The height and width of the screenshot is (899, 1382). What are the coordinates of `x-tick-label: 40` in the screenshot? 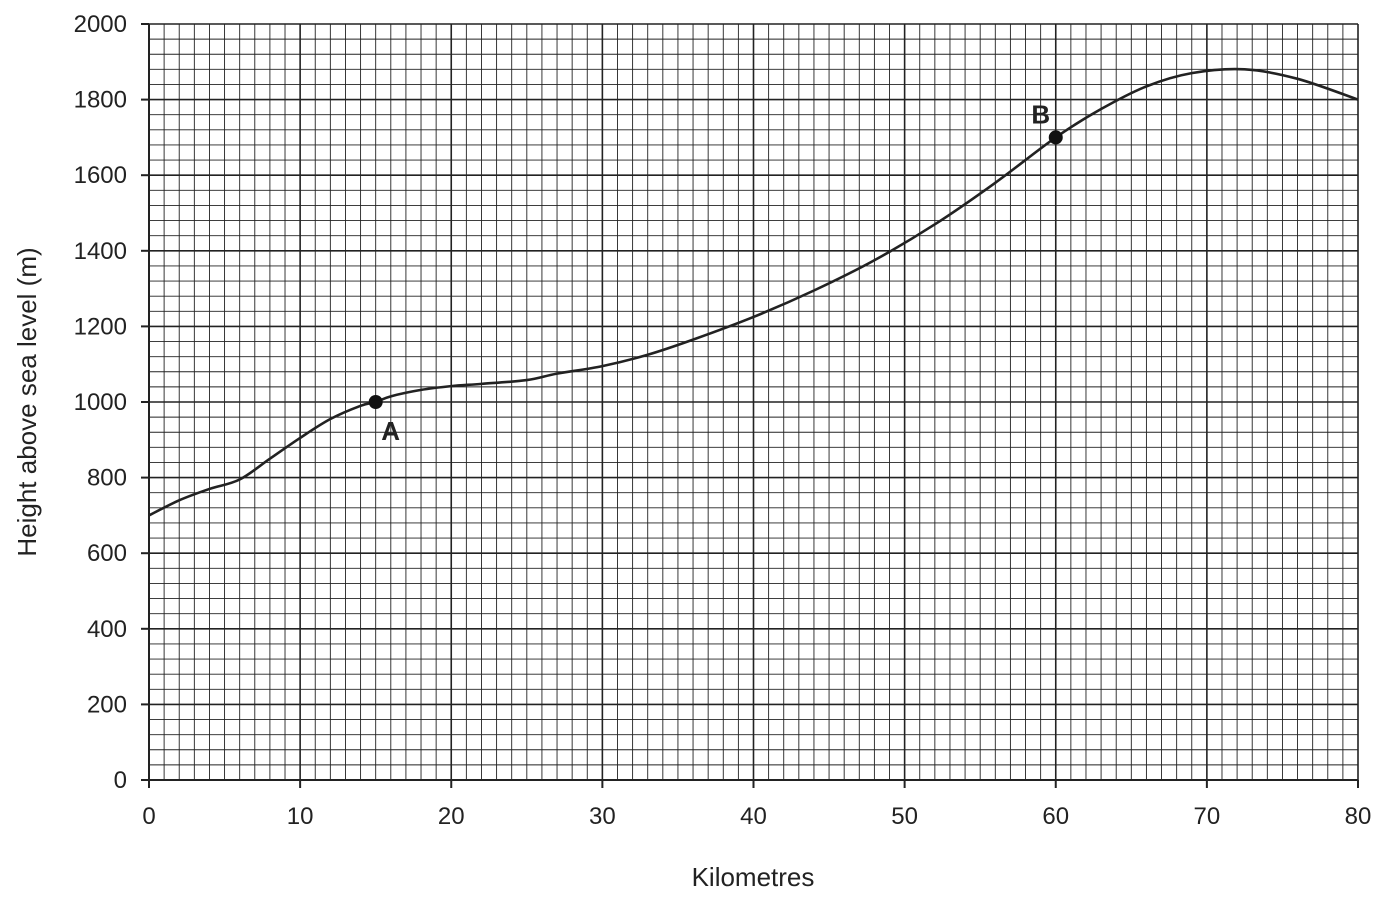 It's located at (753, 816).